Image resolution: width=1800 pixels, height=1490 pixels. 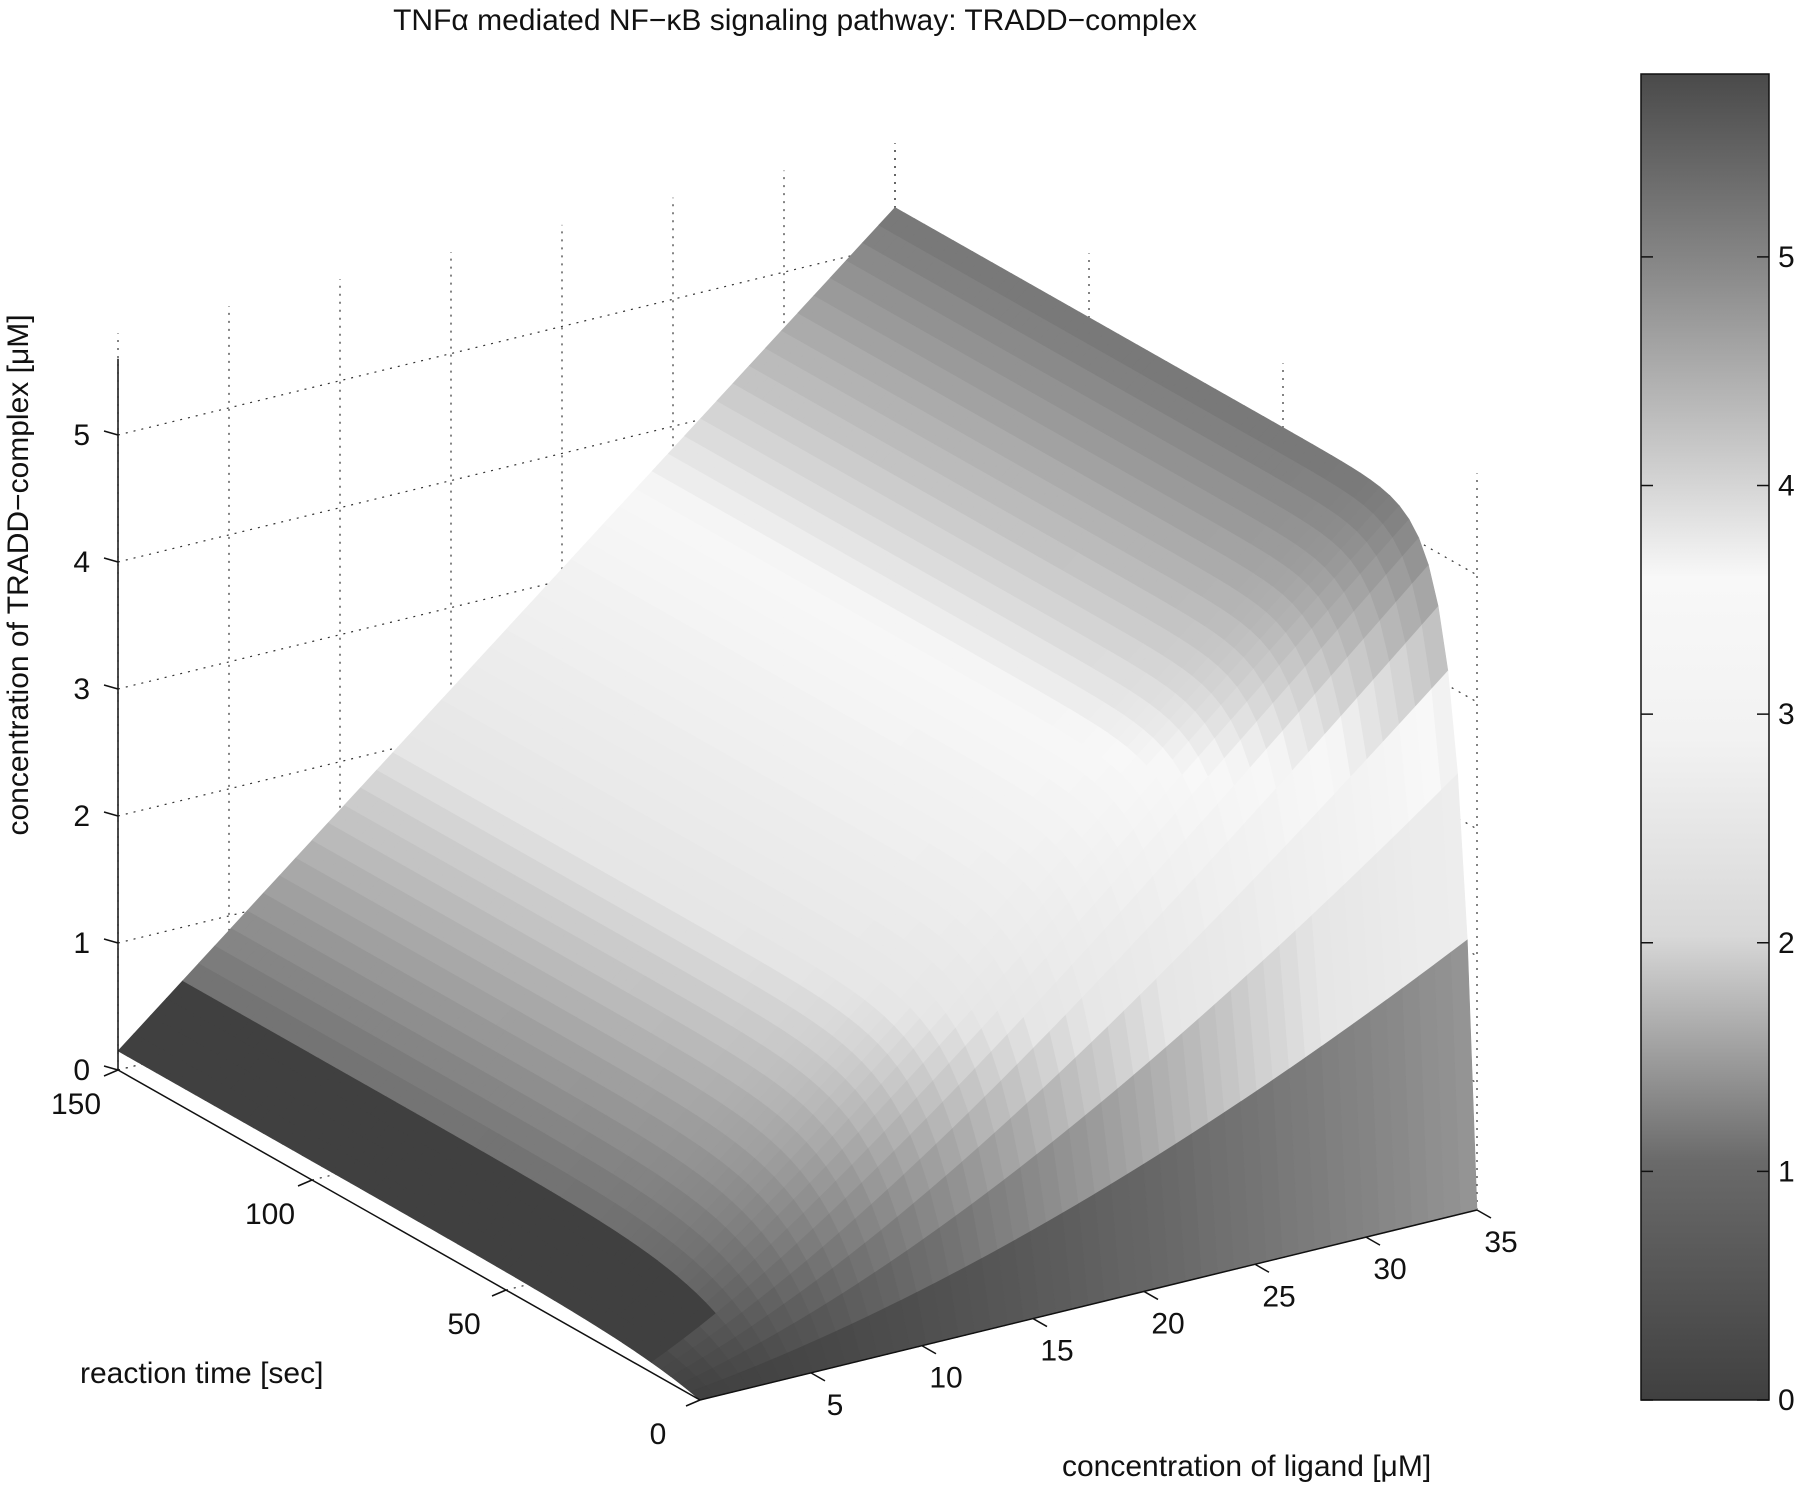 I want to click on x-tick-label: 5, so click(x=835, y=1405).